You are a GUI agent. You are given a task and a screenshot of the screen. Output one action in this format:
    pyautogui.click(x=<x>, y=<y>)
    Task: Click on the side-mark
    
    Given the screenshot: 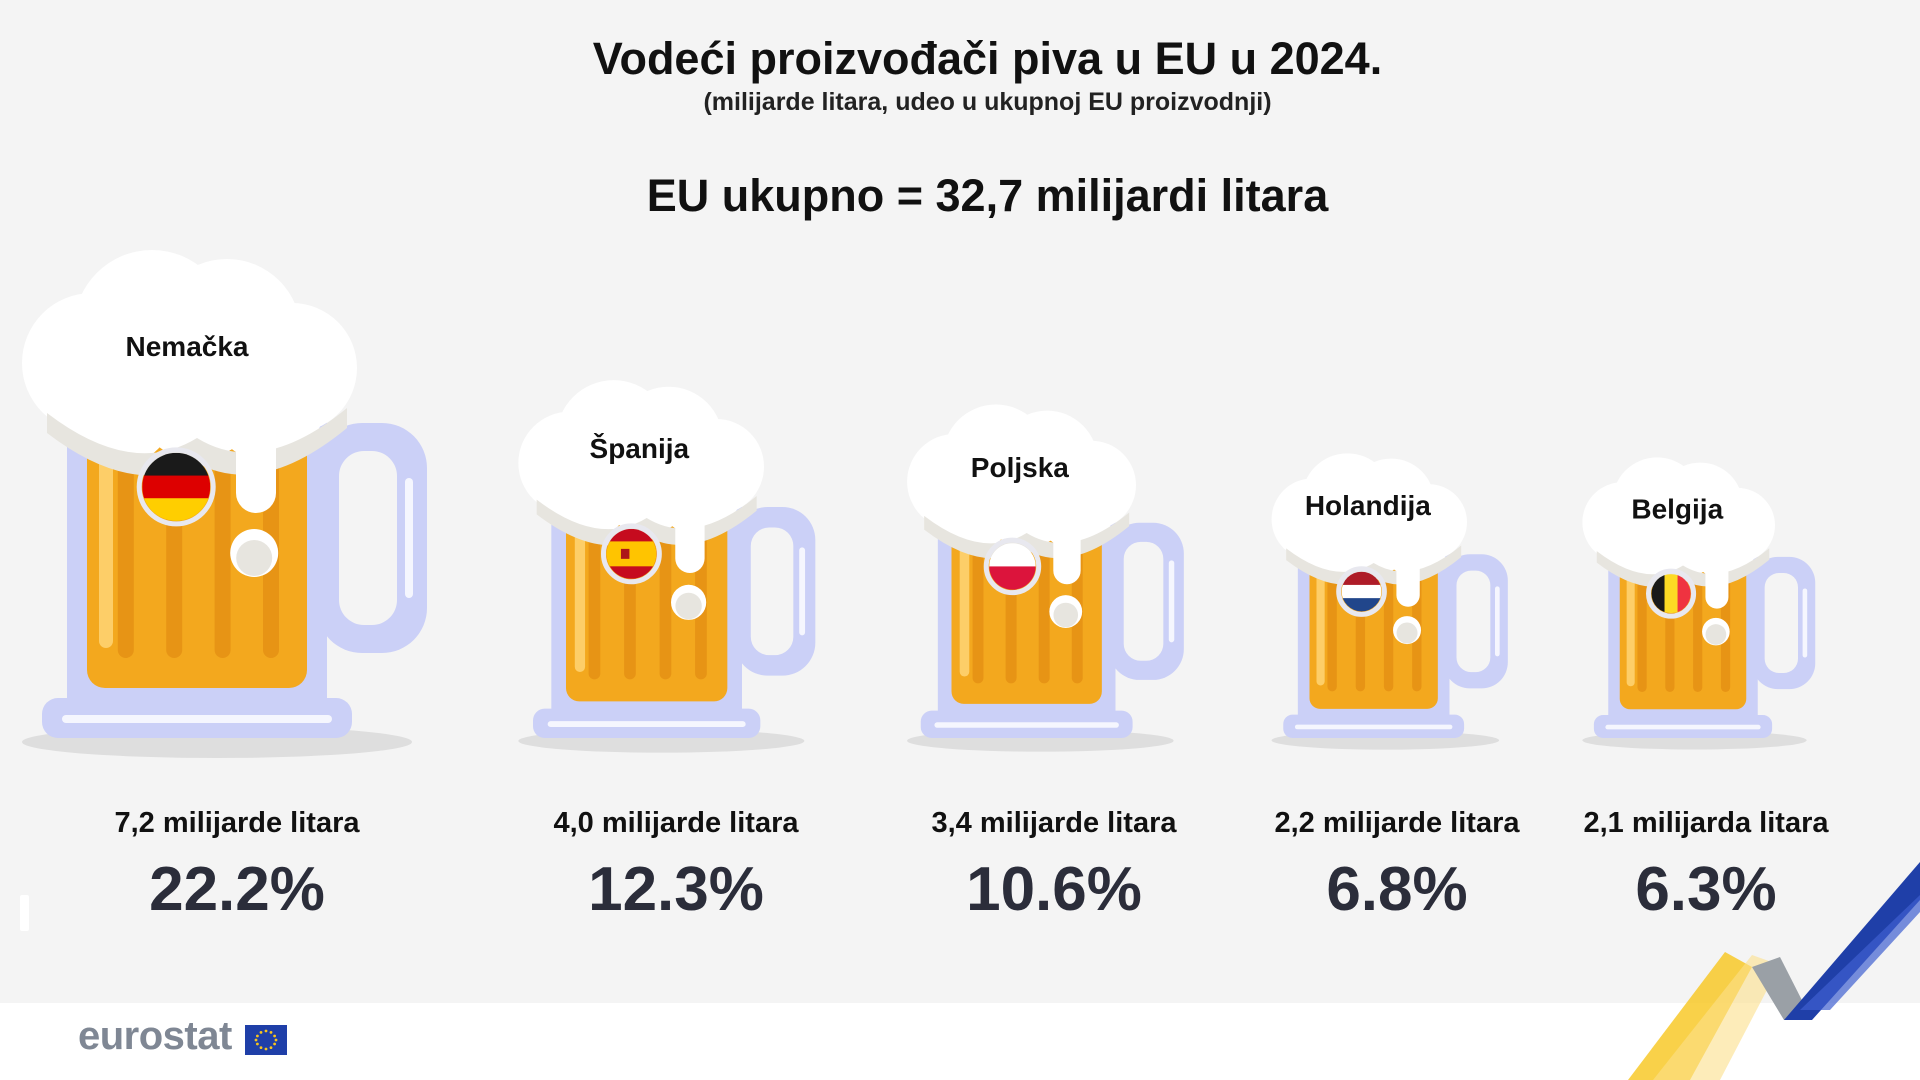 What is the action you would take?
    pyautogui.click(x=24, y=913)
    